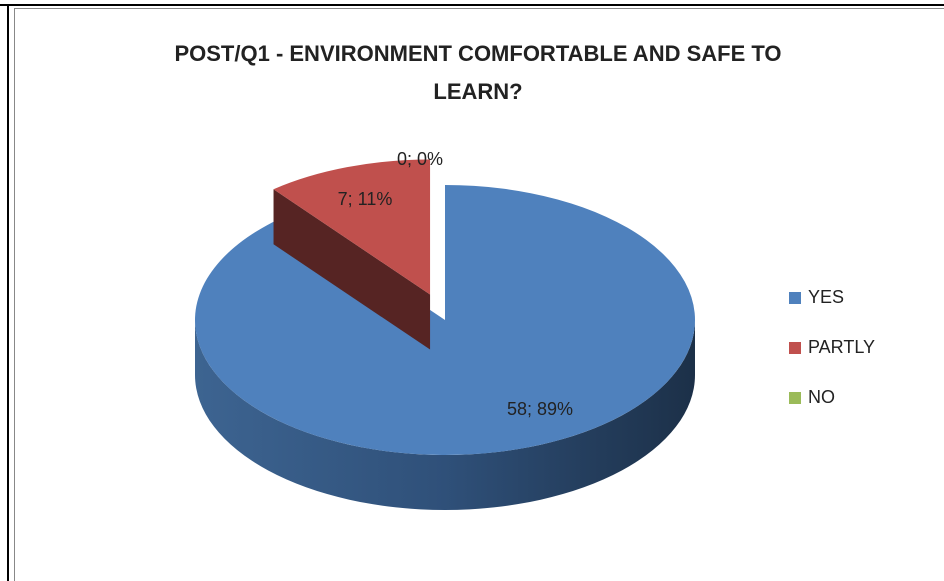  What do you see at coordinates (540, 409) in the screenshot?
I see `data-label: 58; 89%` at bounding box center [540, 409].